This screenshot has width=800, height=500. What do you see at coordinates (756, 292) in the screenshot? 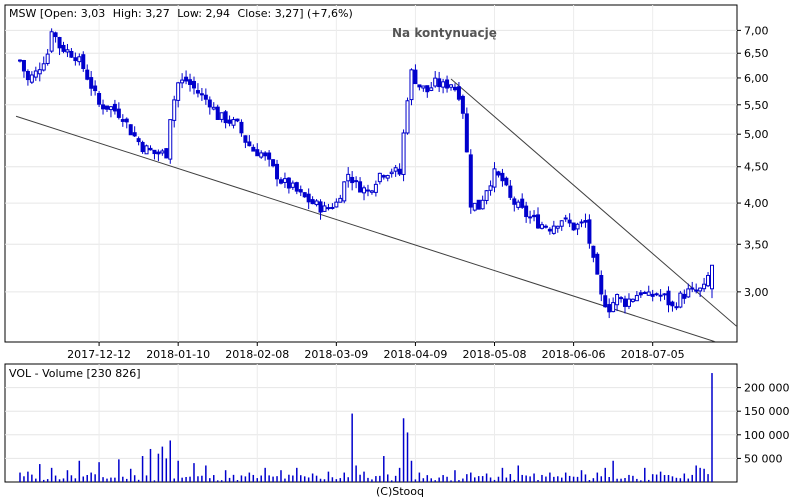
I see `price-tick-label: 3,00` at bounding box center [756, 292].